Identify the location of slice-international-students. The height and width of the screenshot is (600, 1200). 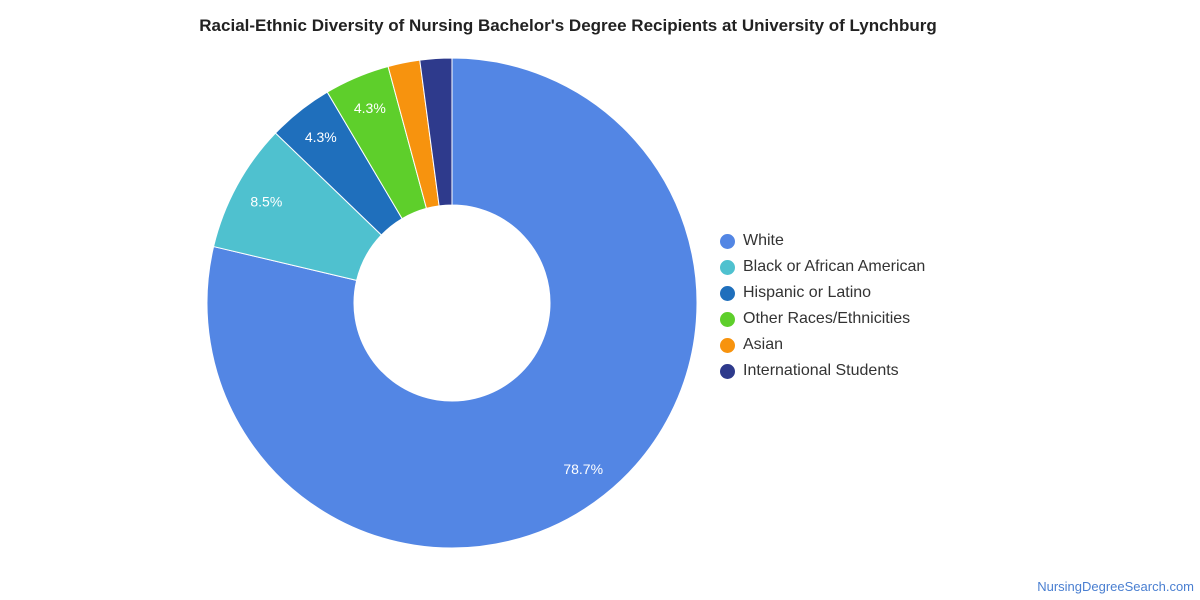
(436, 132).